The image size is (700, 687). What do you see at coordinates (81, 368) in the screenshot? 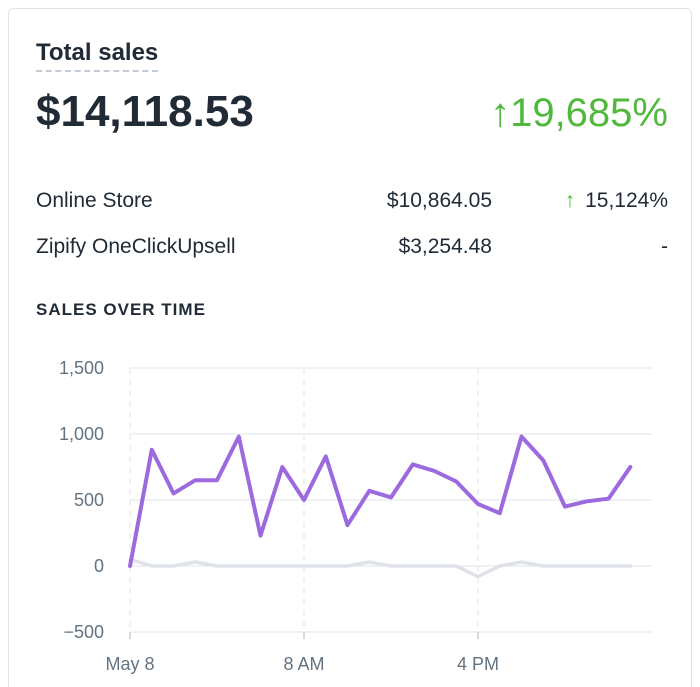
I see `y-tick-label: 1,500` at bounding box center [81, 368].